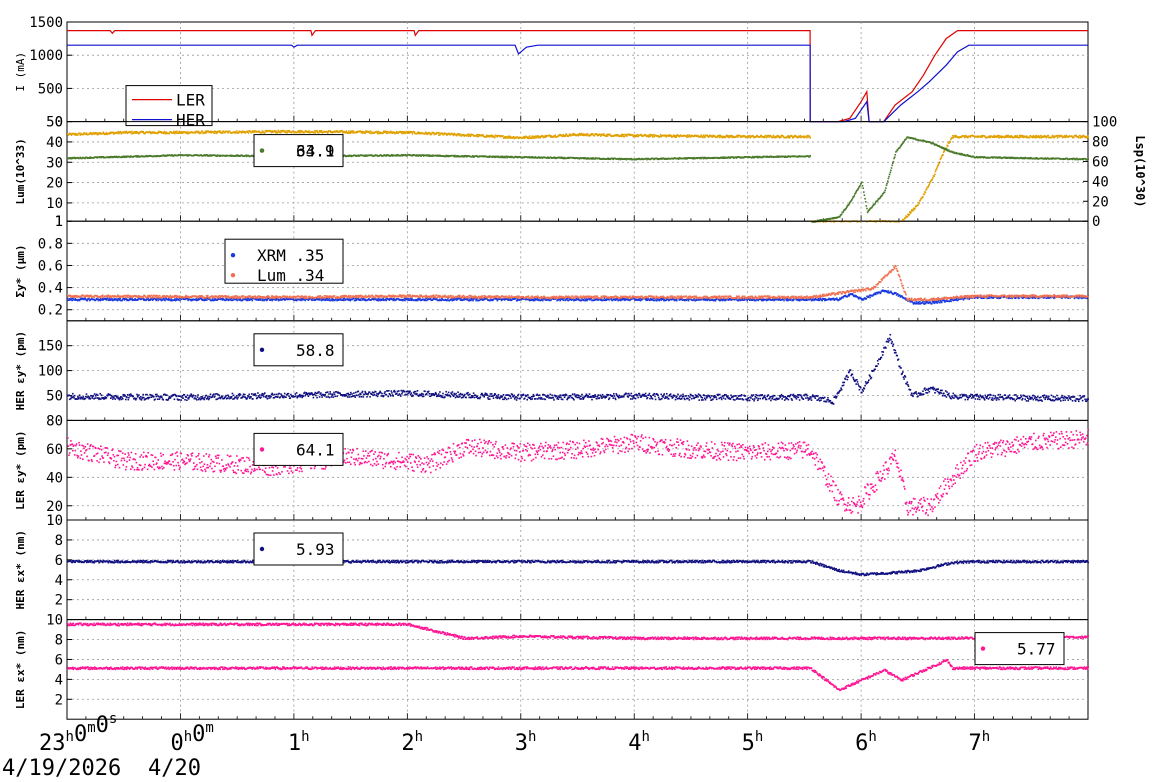  What do you see at coordinates (59, 123) in the screenshot?
I see `y-tick-label: 0` at bounding box center [59, 123].